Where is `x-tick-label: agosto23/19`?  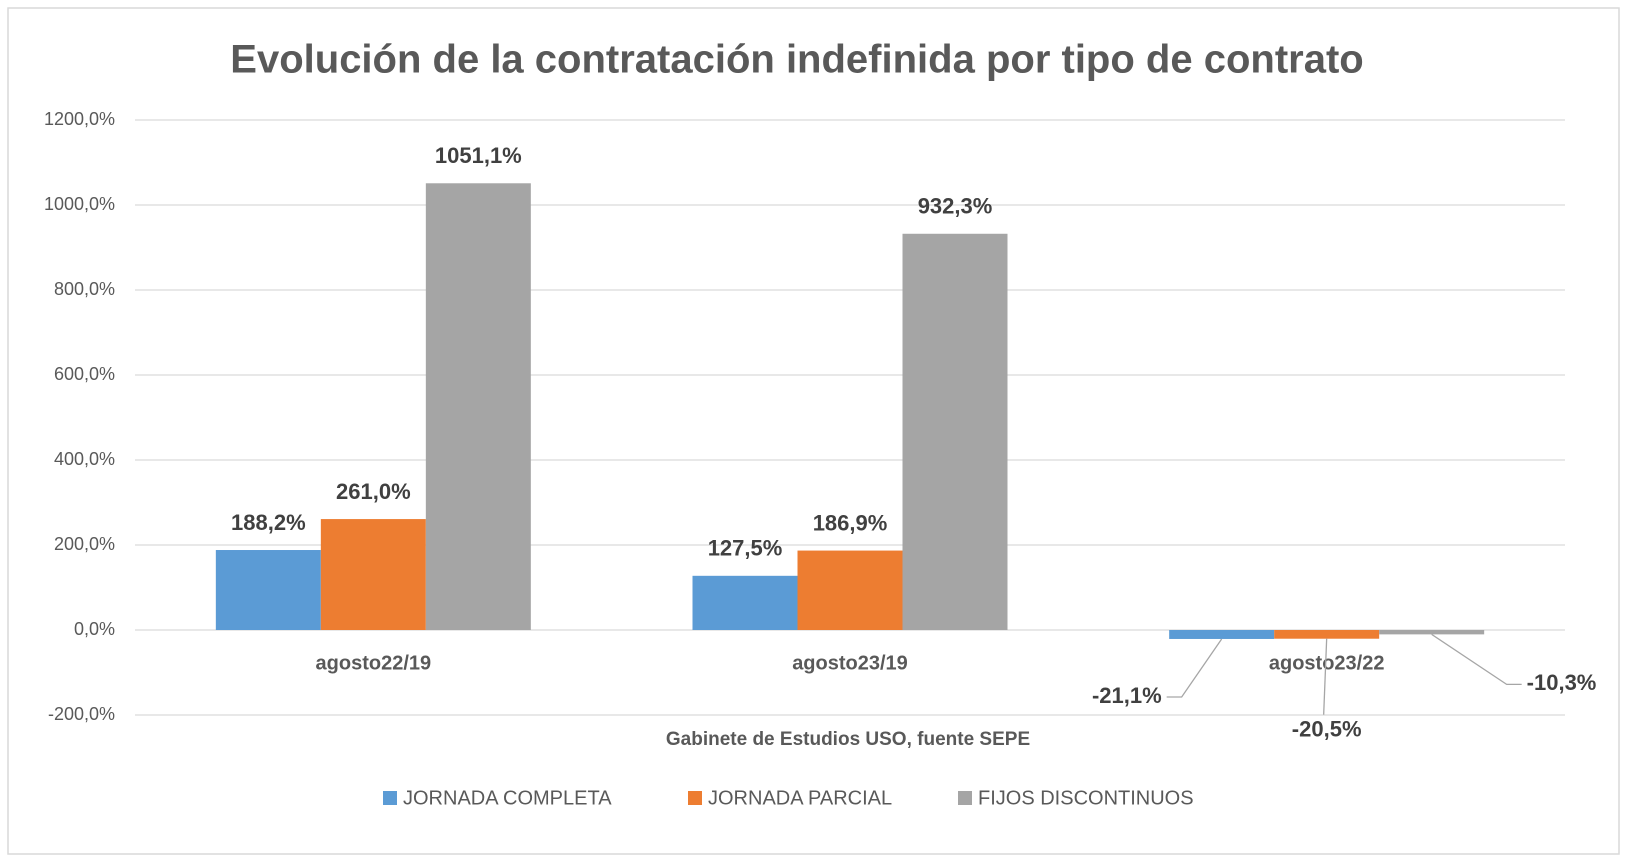
x-tick-label: agosto23/19 is located at coordinates (850, 663).